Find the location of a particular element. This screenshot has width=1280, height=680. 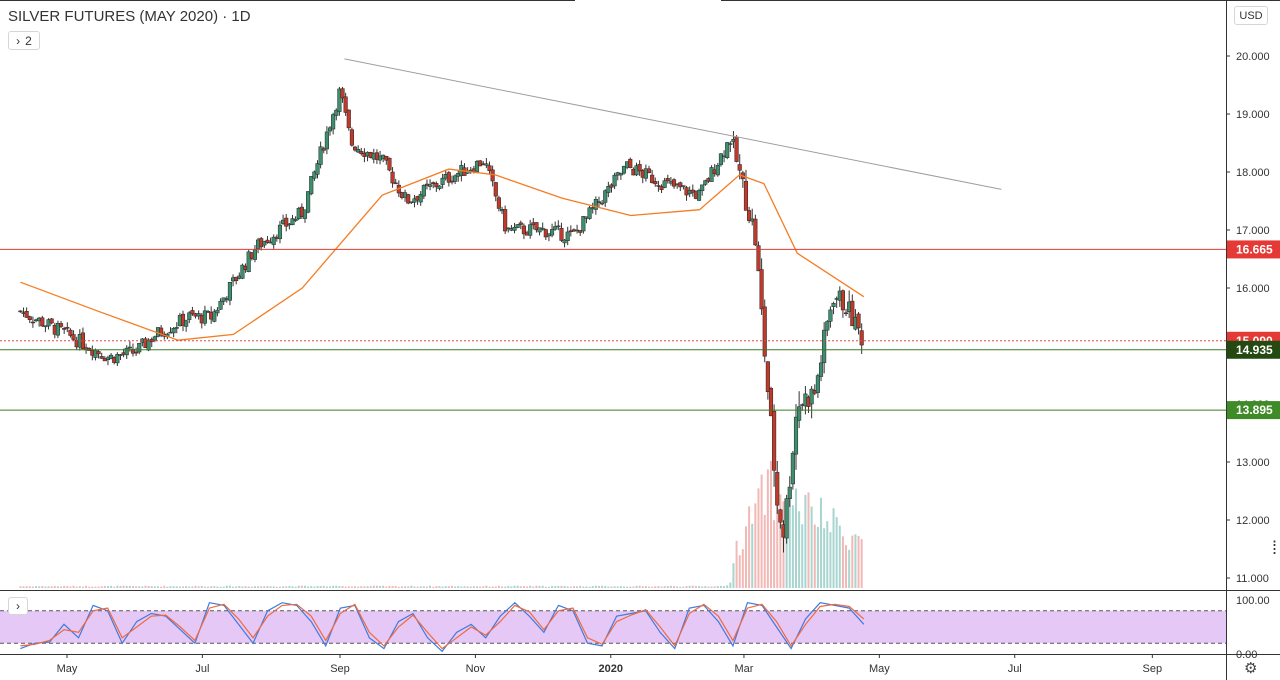

trendline is located at coordinates (673, 124).